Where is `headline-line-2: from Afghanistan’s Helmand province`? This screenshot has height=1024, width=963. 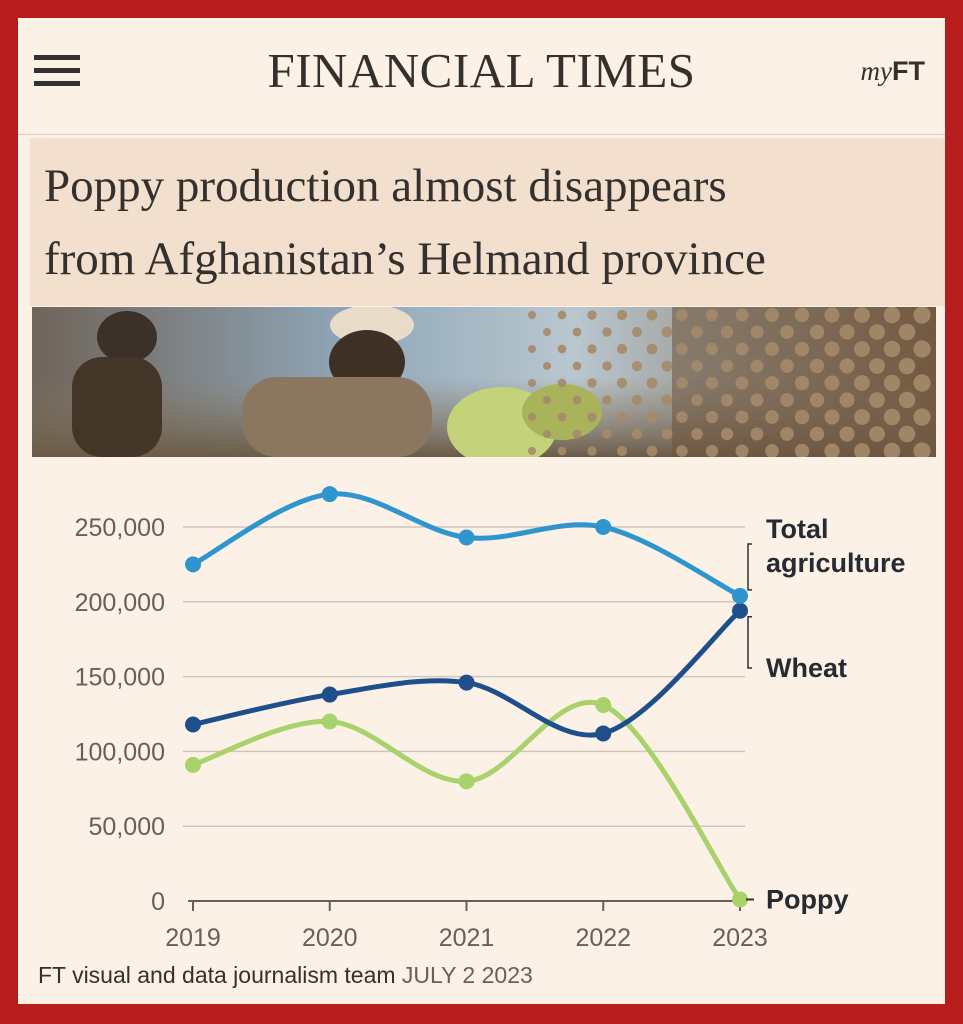 headline-line-2: from Afghanistan’s Helmand province is located at coordinates (405, 259).